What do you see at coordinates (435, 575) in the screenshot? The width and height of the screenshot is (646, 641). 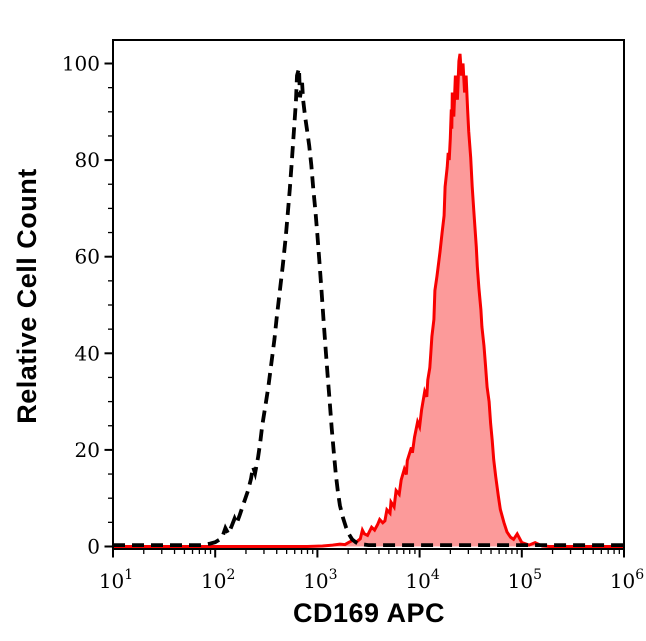 I see `x-tick-exponent: 4` at bounding box center [435, 575].